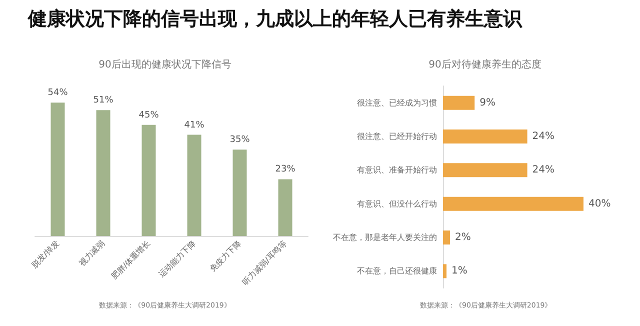 This screenshot has width=640, height=326. Describe the element at coordinates (275, 19) in the screenshot. I see `chart-title: 健康状况下降的信号出现，九成以上的年轻人已有养生意识` at that location.